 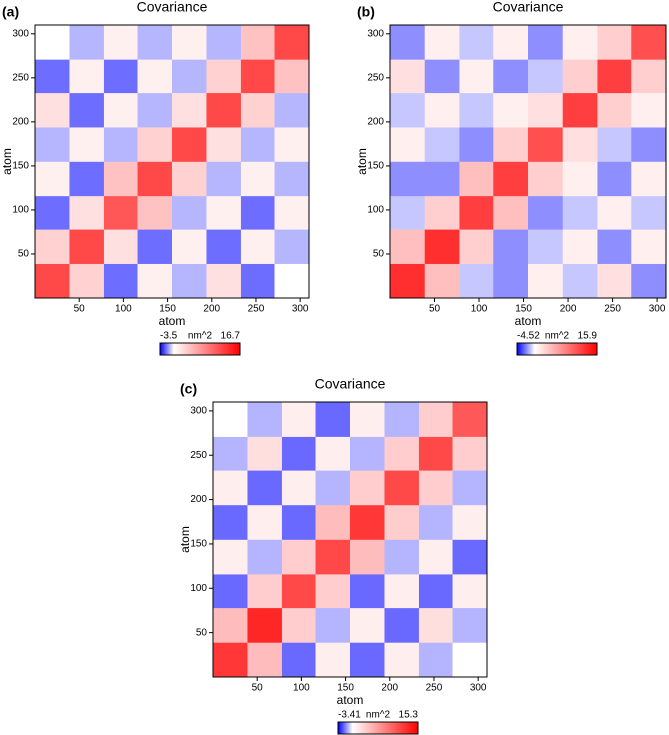 What do you see at coordinates (528, 336) in the screenshot?
I see `colorbar-min-label: -4.52` at bounding box center [528, 336].